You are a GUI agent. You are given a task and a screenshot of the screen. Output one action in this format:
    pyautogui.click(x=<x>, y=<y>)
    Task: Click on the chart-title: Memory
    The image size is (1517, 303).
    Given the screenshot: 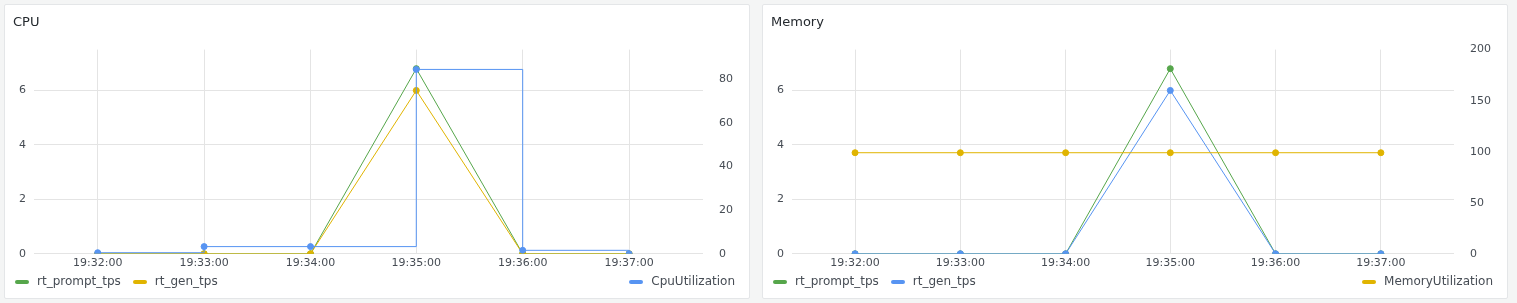 What is the action you would take?
    pyautogui.click(x=797, y=21)
    